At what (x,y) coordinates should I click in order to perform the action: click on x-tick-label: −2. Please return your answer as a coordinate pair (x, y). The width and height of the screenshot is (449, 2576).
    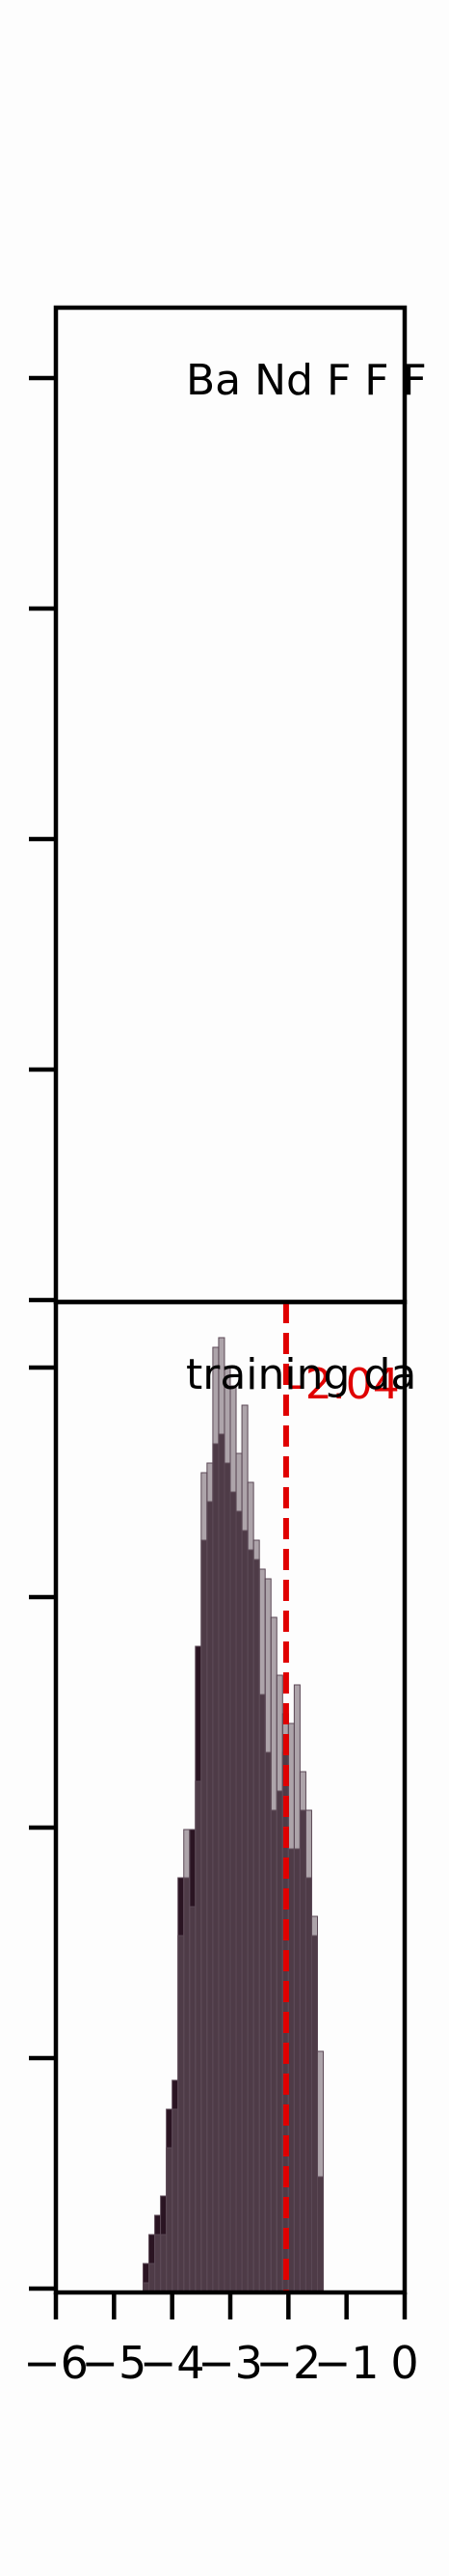
    Looking at the image, I should click on (288, 2363).